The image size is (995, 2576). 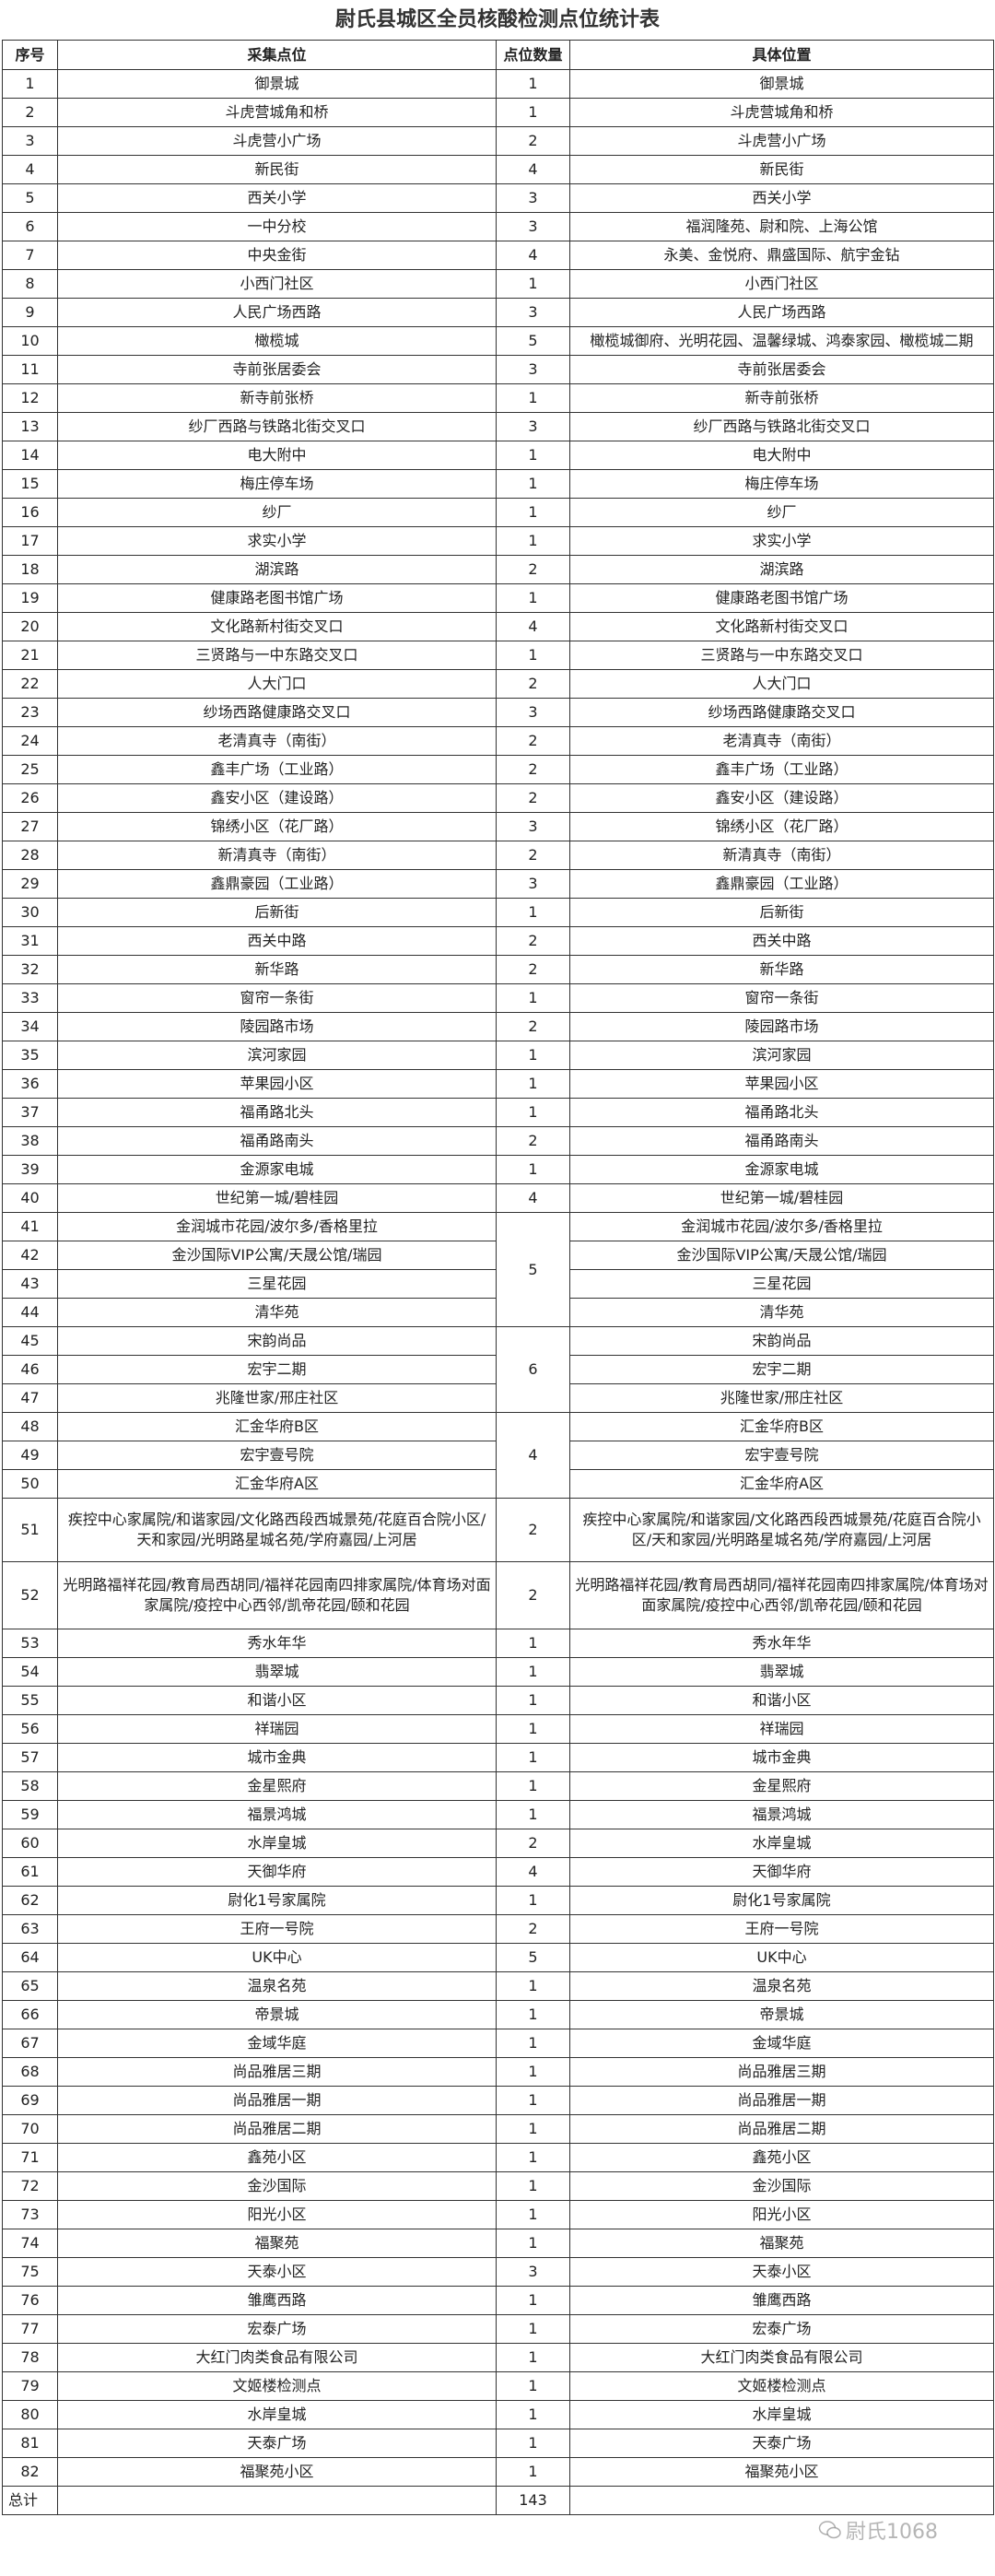 I want to click on collection-site: 雏鹰西路, so click(x=277, y=2300).